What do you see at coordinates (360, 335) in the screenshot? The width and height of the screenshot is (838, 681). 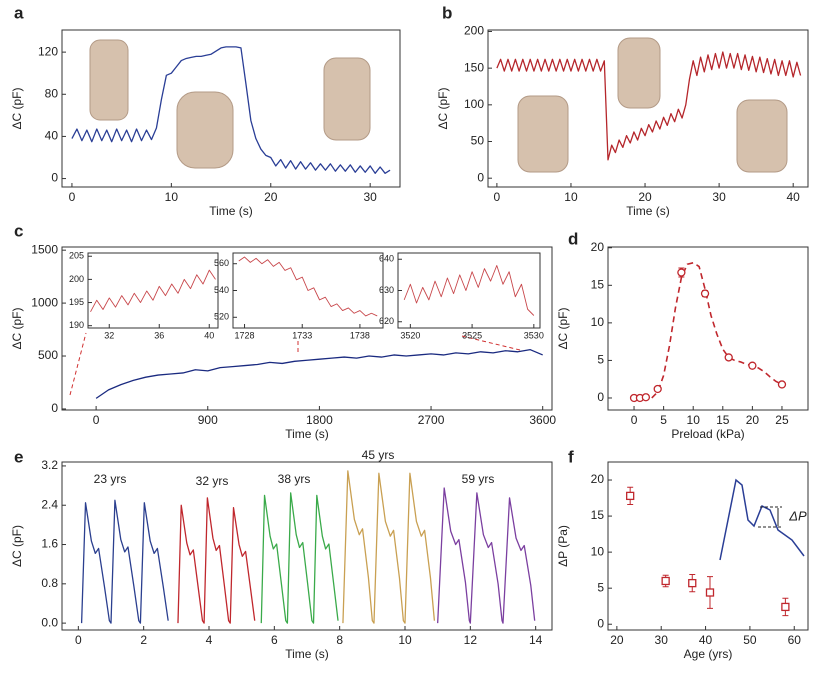 I see `x-tick-label: 1738` at bounding box center [360, 335].